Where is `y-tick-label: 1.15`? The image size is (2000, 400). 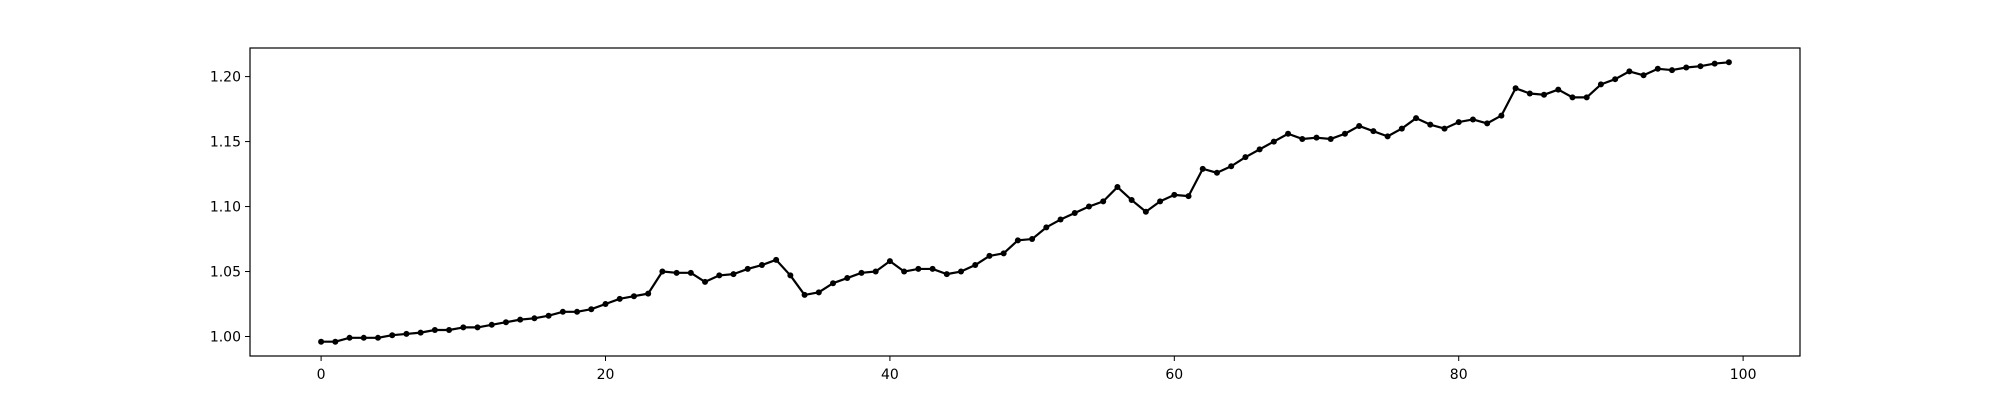
y-tick-label: 1.15 is located at coordinates (225, 143).